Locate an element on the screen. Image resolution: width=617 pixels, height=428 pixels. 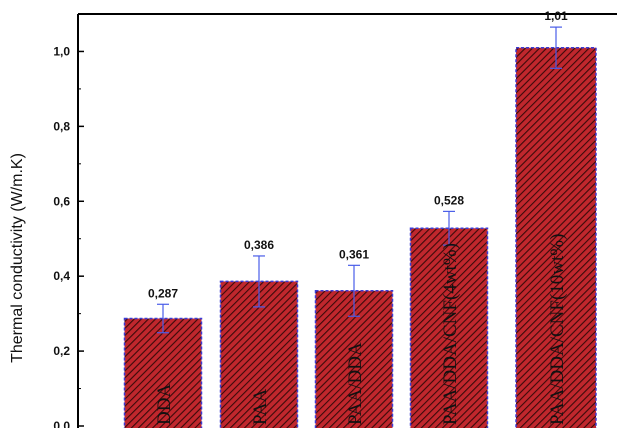
data-label: 0,287 is located at coordinates (163, 293).